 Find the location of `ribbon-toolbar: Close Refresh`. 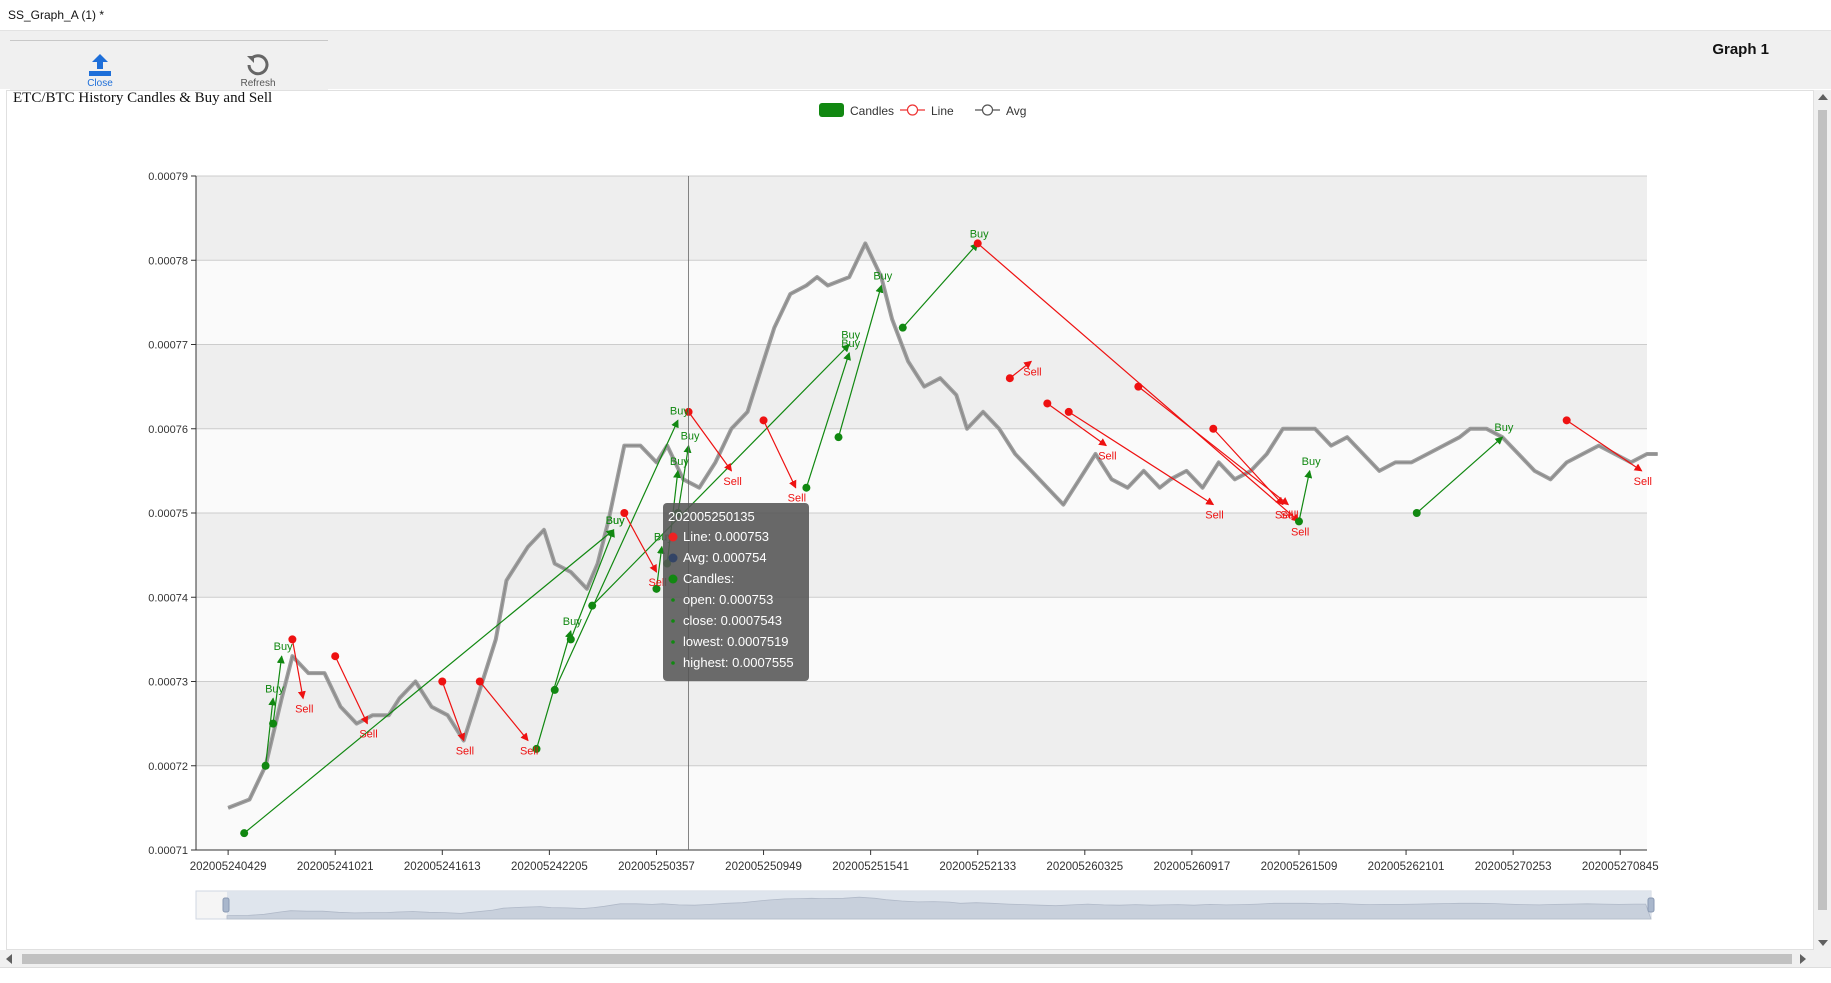

ribbon-toolbar: Close Refresh is located at coordinates (915, 60).